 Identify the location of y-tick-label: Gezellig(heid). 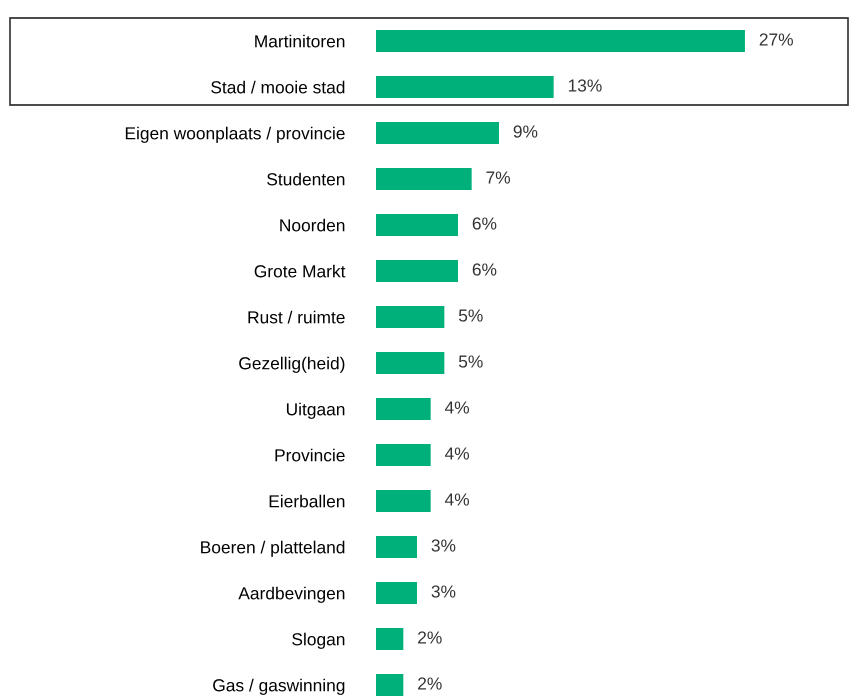
(291, 364).